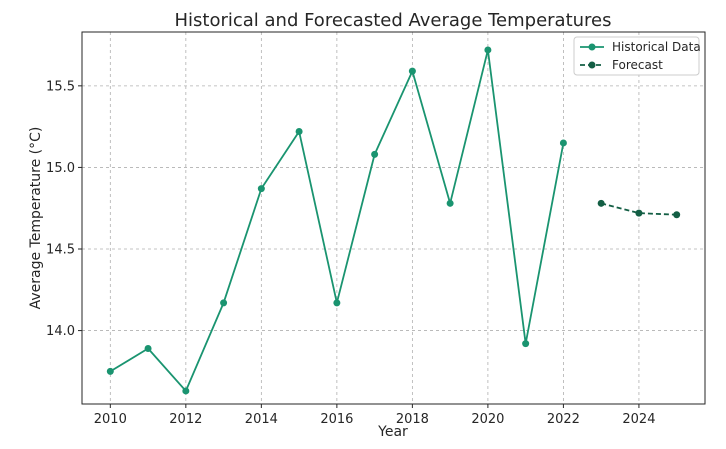 Image resolution: width=726 pixels, height=449 pixels. What do you see at coordinates (637, 65) in the screenshot?
I see `legend-forecast-label: Forecast` at bounding box center [637, 65].